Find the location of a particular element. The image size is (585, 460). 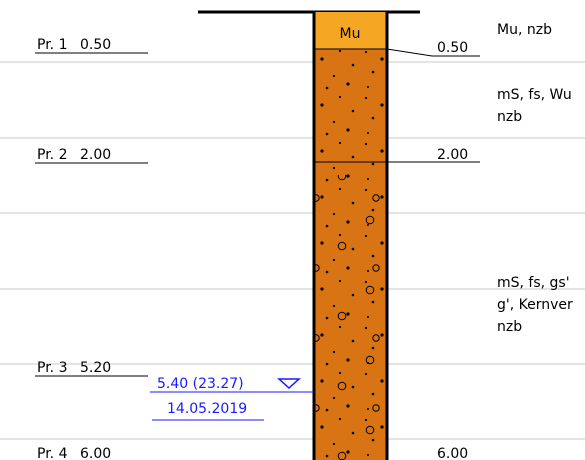

sample-depth: 2.00 is located at coordinates (95, 155).